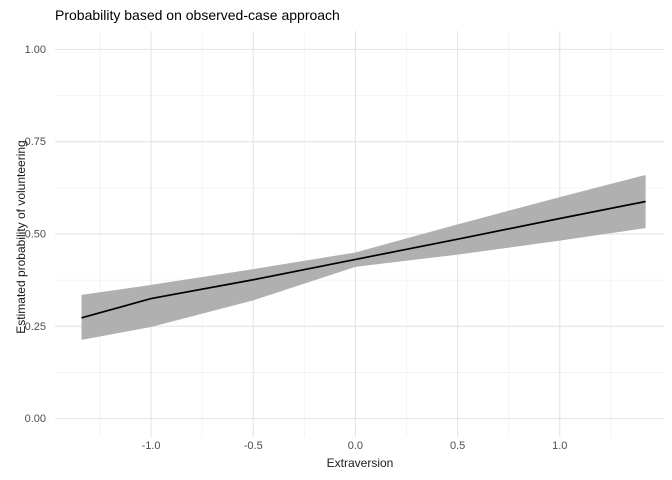 This screenshot has width=672, height=480. I want to click on x-tick-label: -1.0, so click(151, 446).